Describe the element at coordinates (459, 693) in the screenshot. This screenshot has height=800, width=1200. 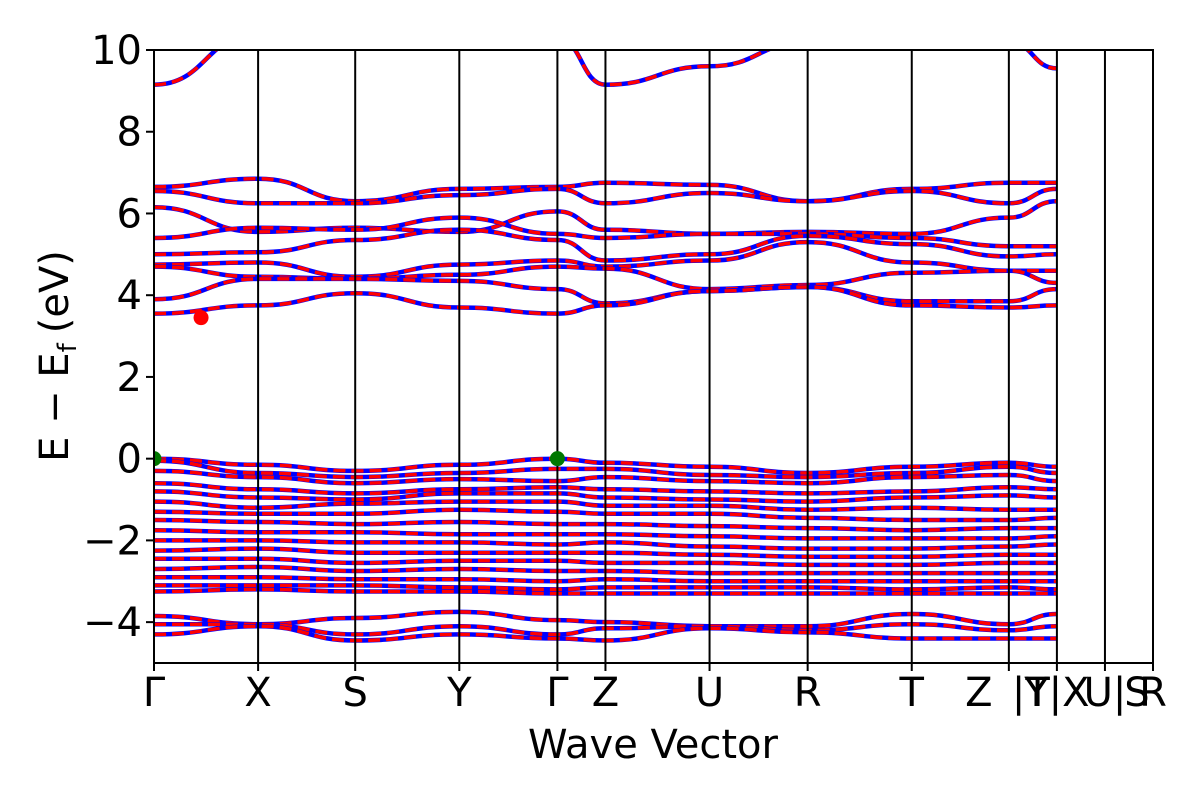
I see `x-tick-label: Y` at that location.